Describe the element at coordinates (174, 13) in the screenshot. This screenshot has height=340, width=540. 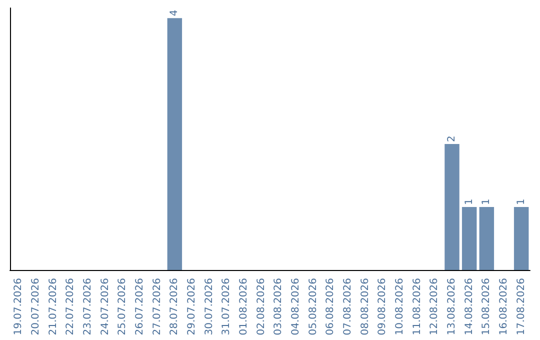
I see `data-label: 4` at that location.